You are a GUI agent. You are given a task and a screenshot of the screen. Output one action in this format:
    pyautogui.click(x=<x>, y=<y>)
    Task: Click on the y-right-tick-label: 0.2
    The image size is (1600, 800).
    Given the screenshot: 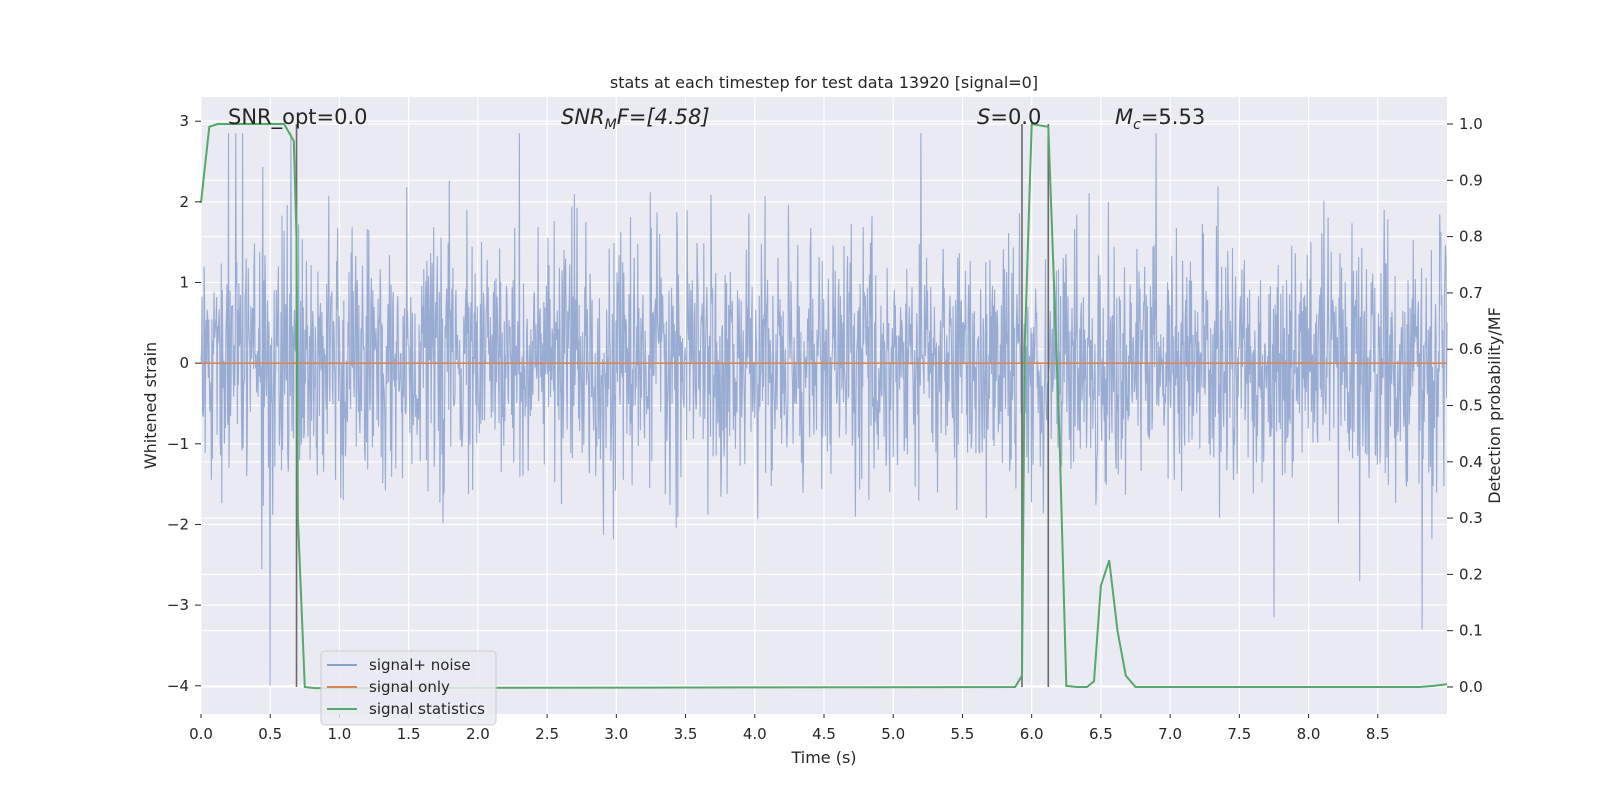 What is the action you would take?
    pyautogui.click(x=1471, y=574)
    